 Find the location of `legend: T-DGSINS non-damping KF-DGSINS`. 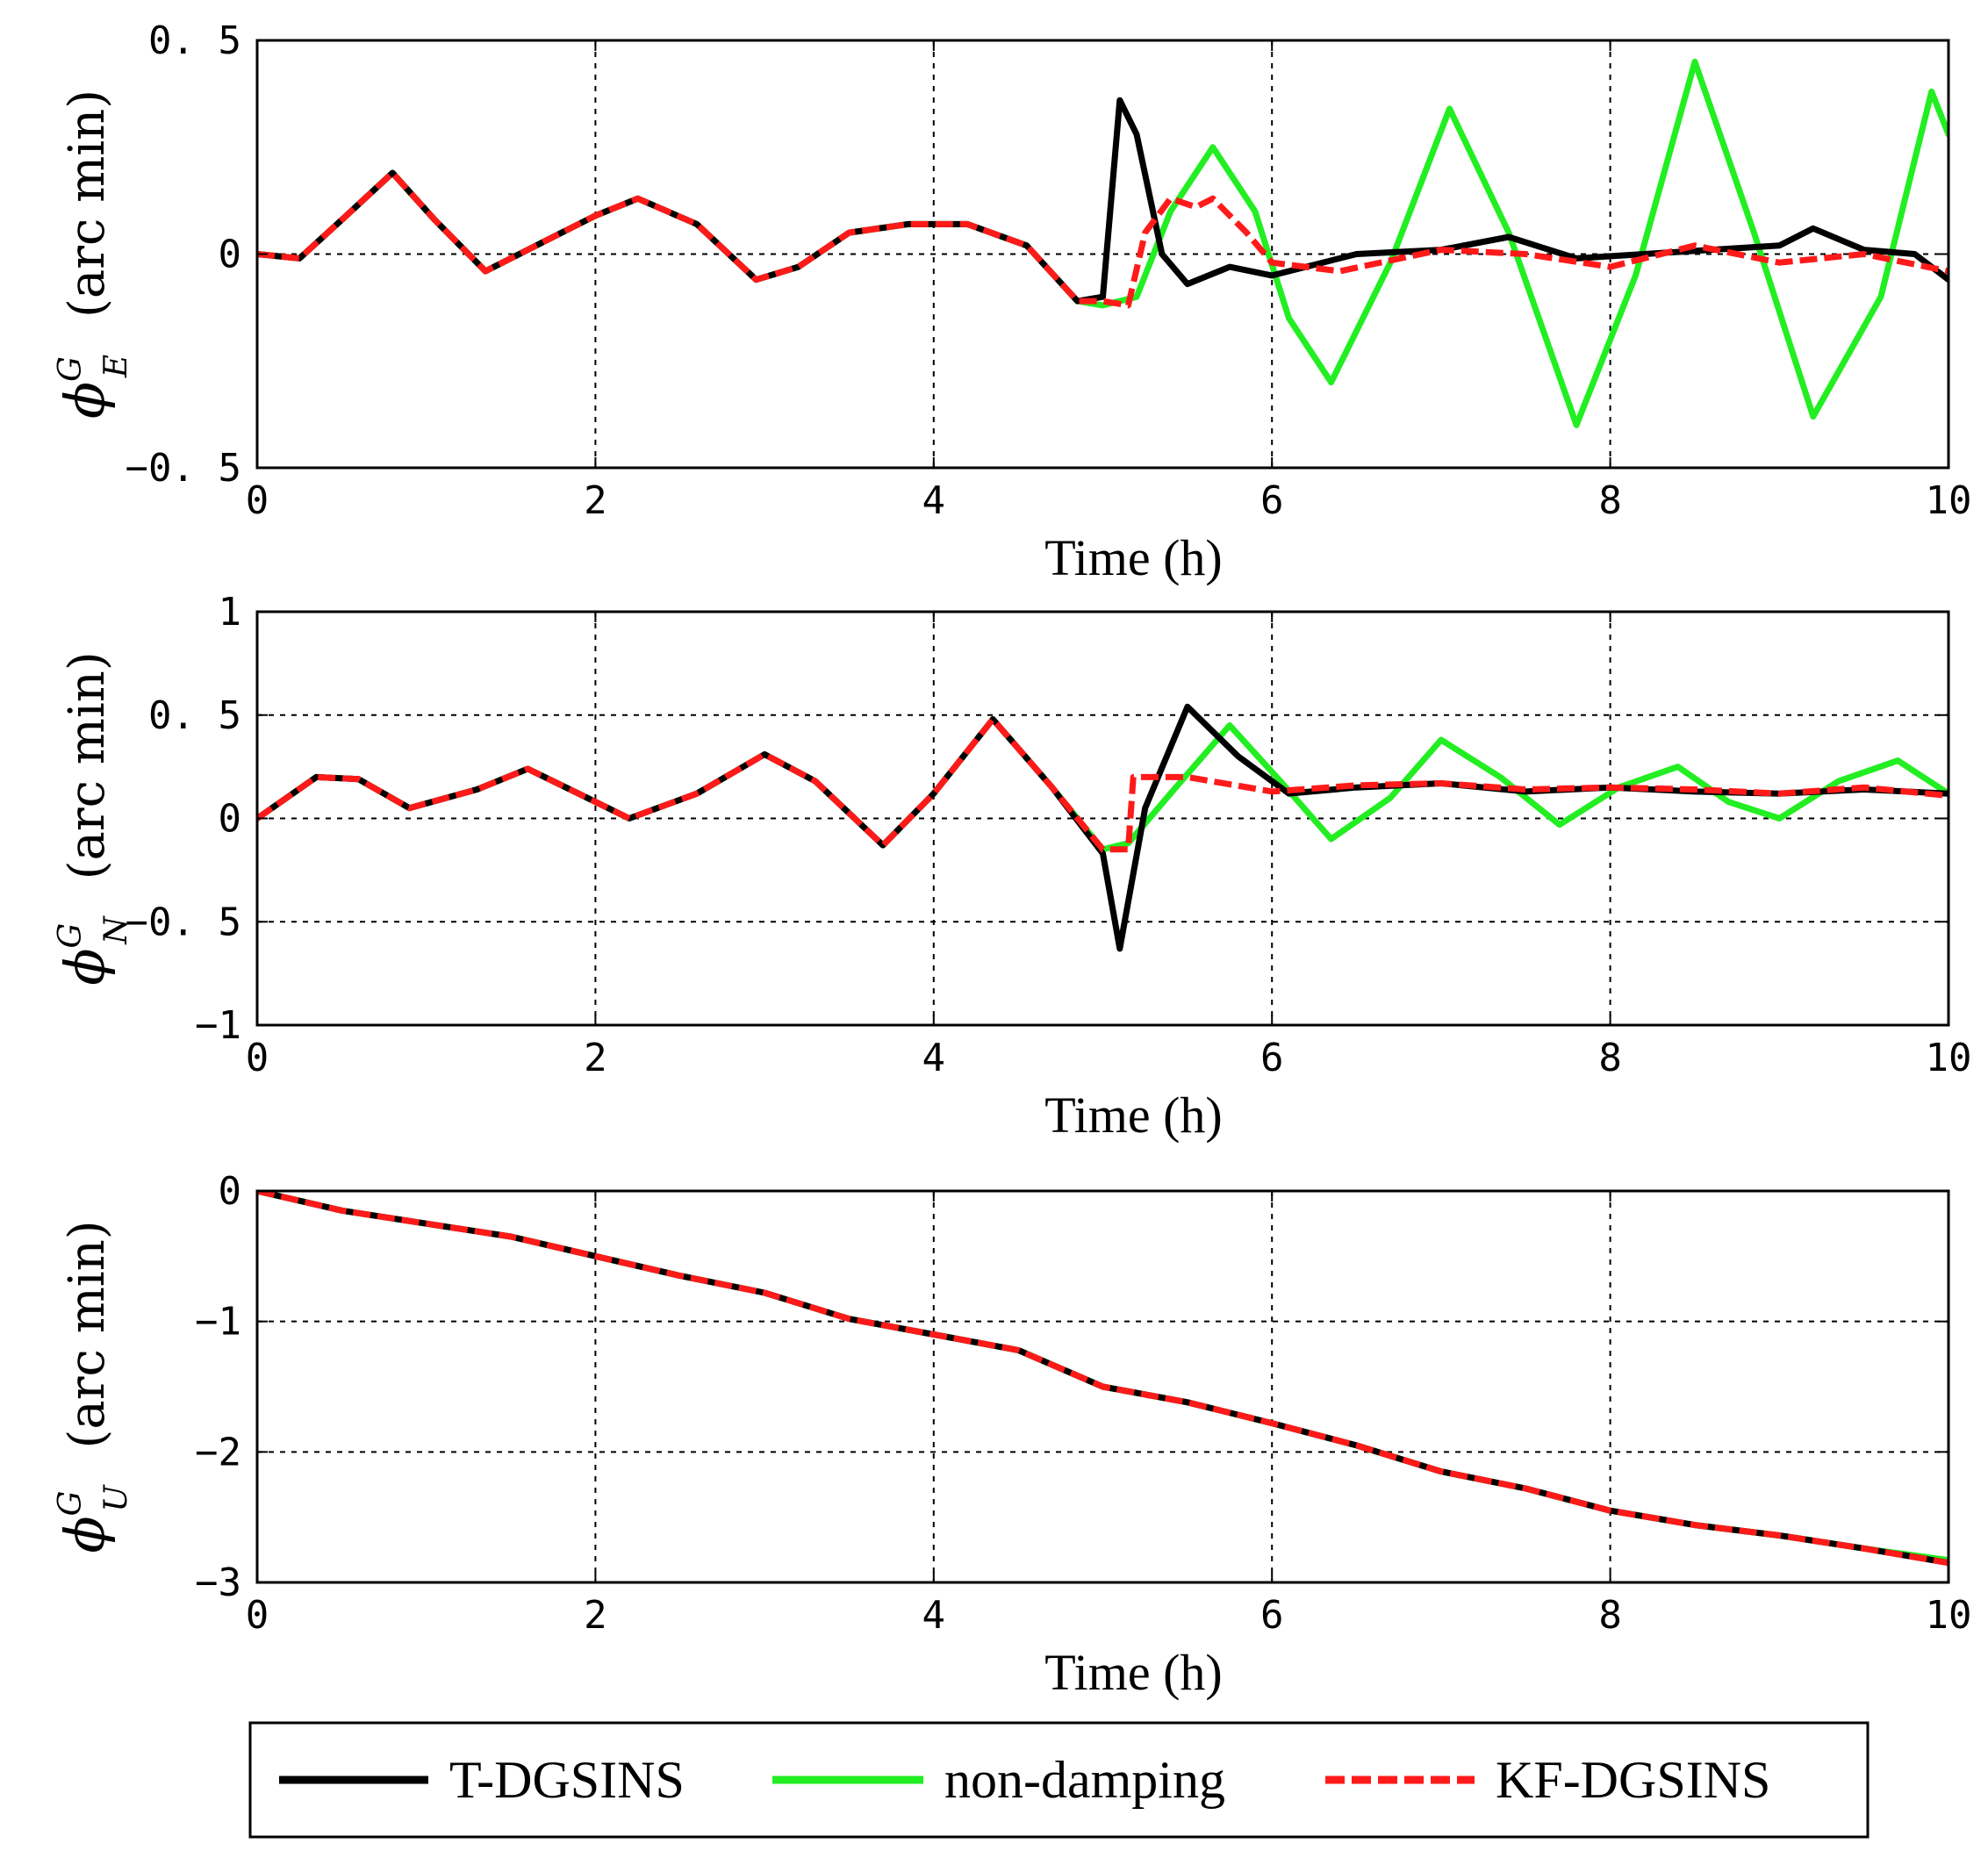

legend: T-DGSINS non-damping KF-DGSINS is located at coordinates (1059, 1780).